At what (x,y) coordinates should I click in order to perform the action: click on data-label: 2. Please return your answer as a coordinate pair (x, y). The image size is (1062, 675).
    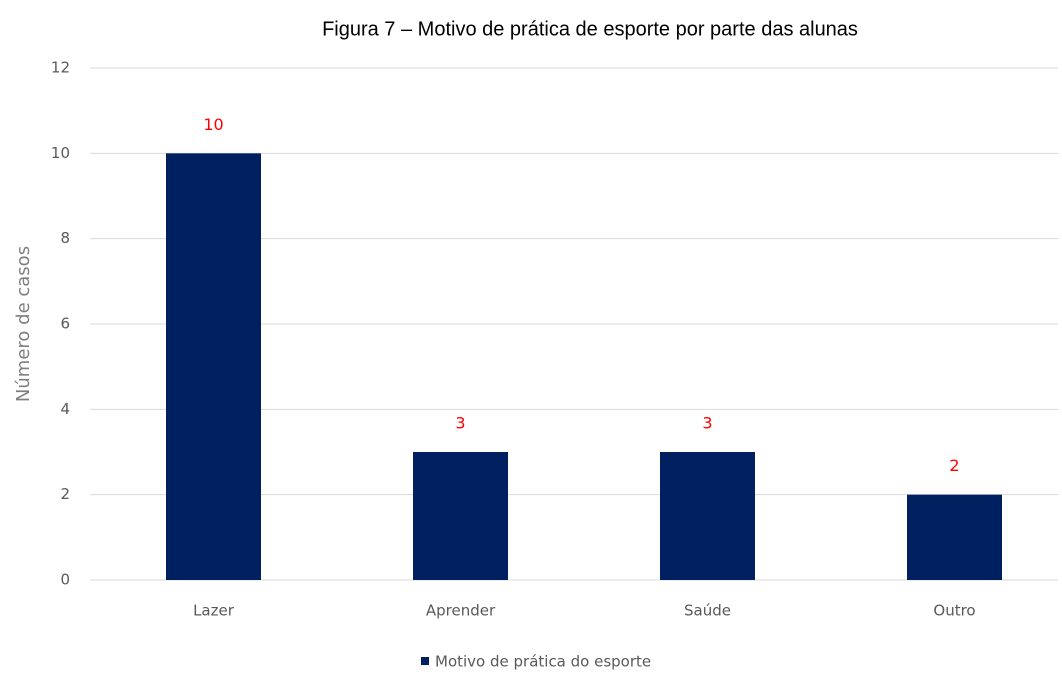
    Looking at the image, I should click on (954, 465).